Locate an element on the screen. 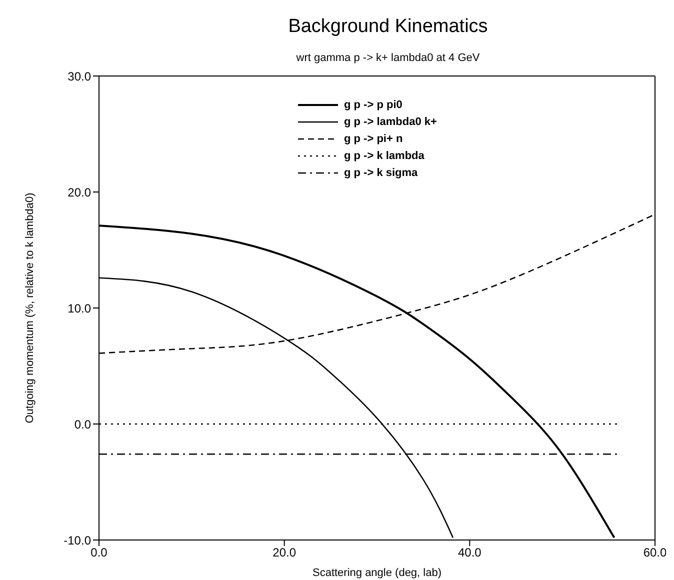  legend-label: g p -> pi+ n is located at coordinates (373, 138).